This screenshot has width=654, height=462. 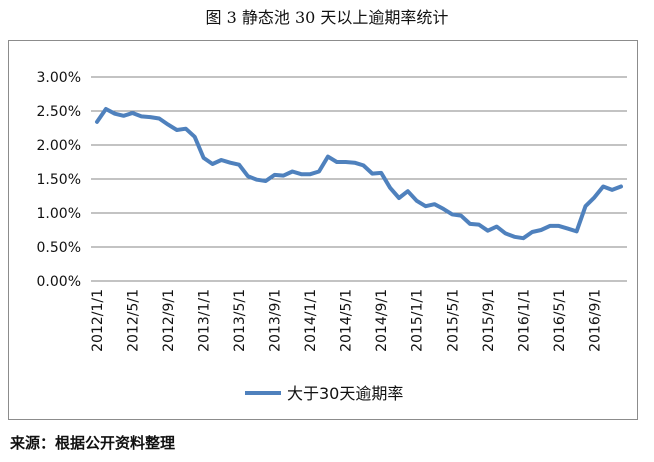 What do you see at coordinates (276, 320) in the screenshot?
I see `x-tick-label: 2013/9/1` at bounding box center [276, 320].